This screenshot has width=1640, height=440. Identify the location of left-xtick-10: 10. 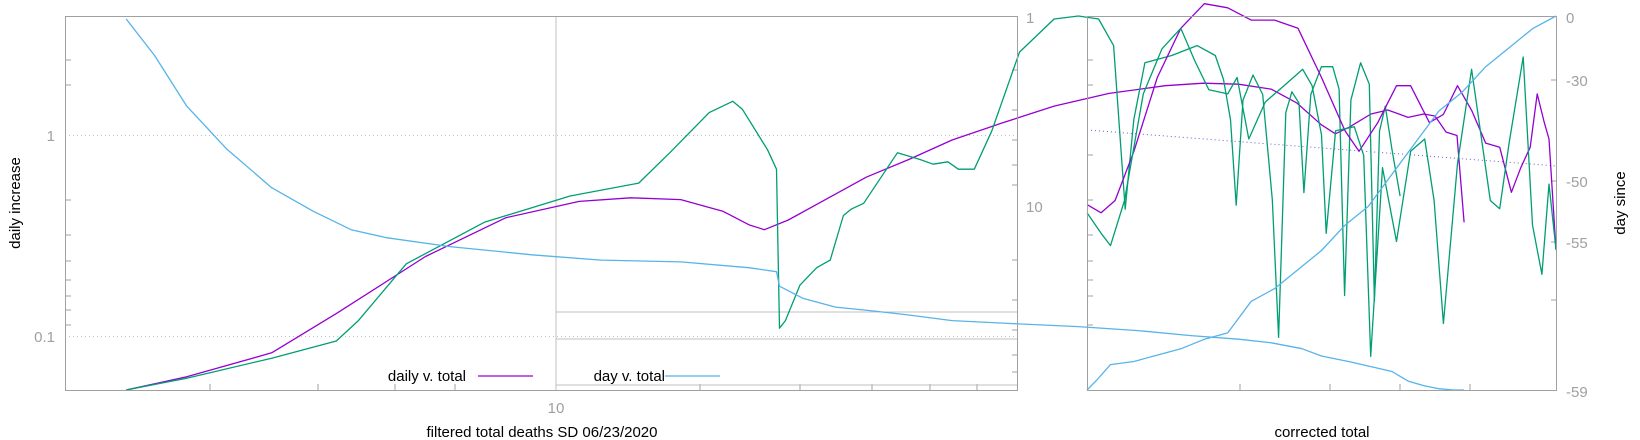
(556, 408).